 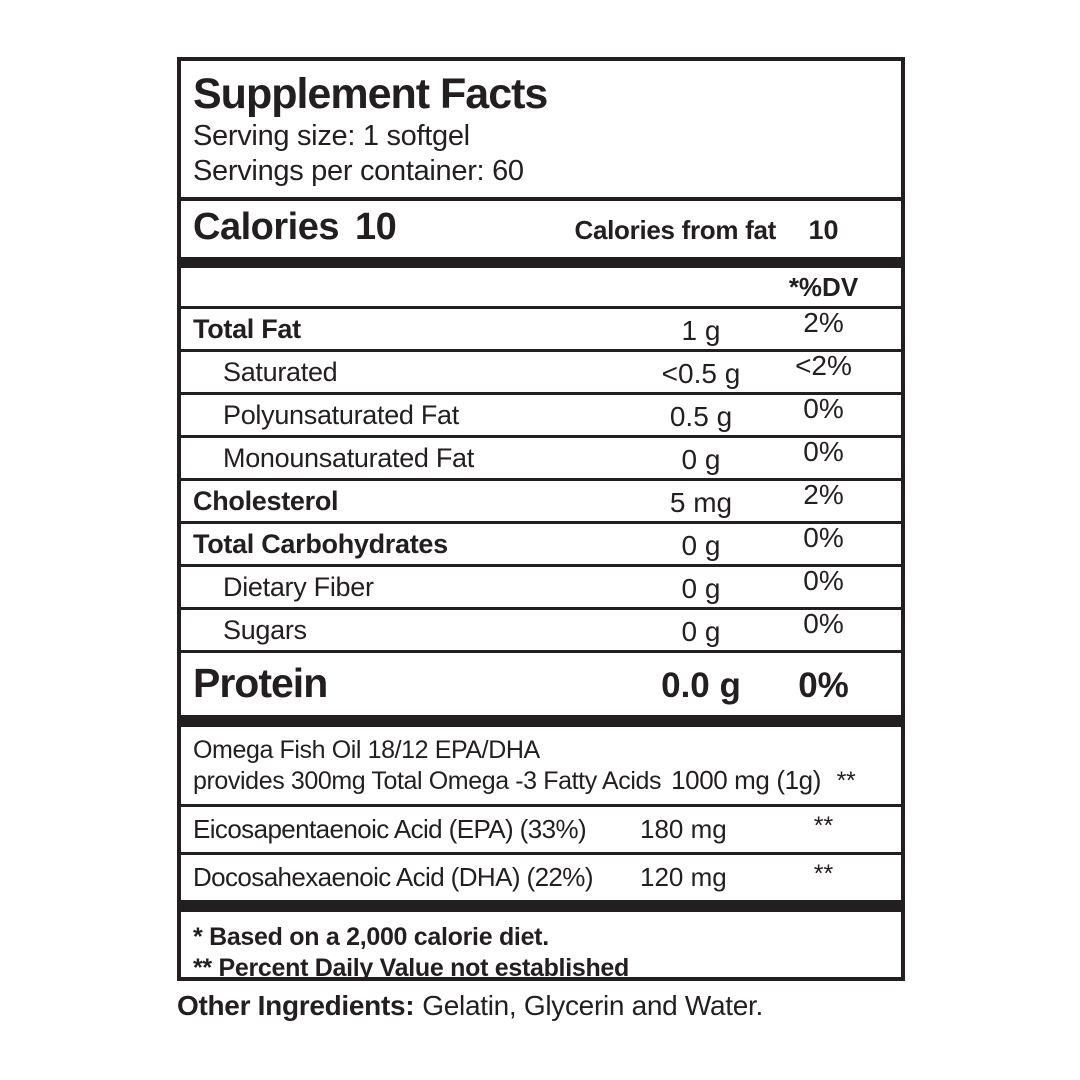 I want to click on other-ingredients-text: Gelatin, Glycerin and Water., so click(x=593, y=1005).